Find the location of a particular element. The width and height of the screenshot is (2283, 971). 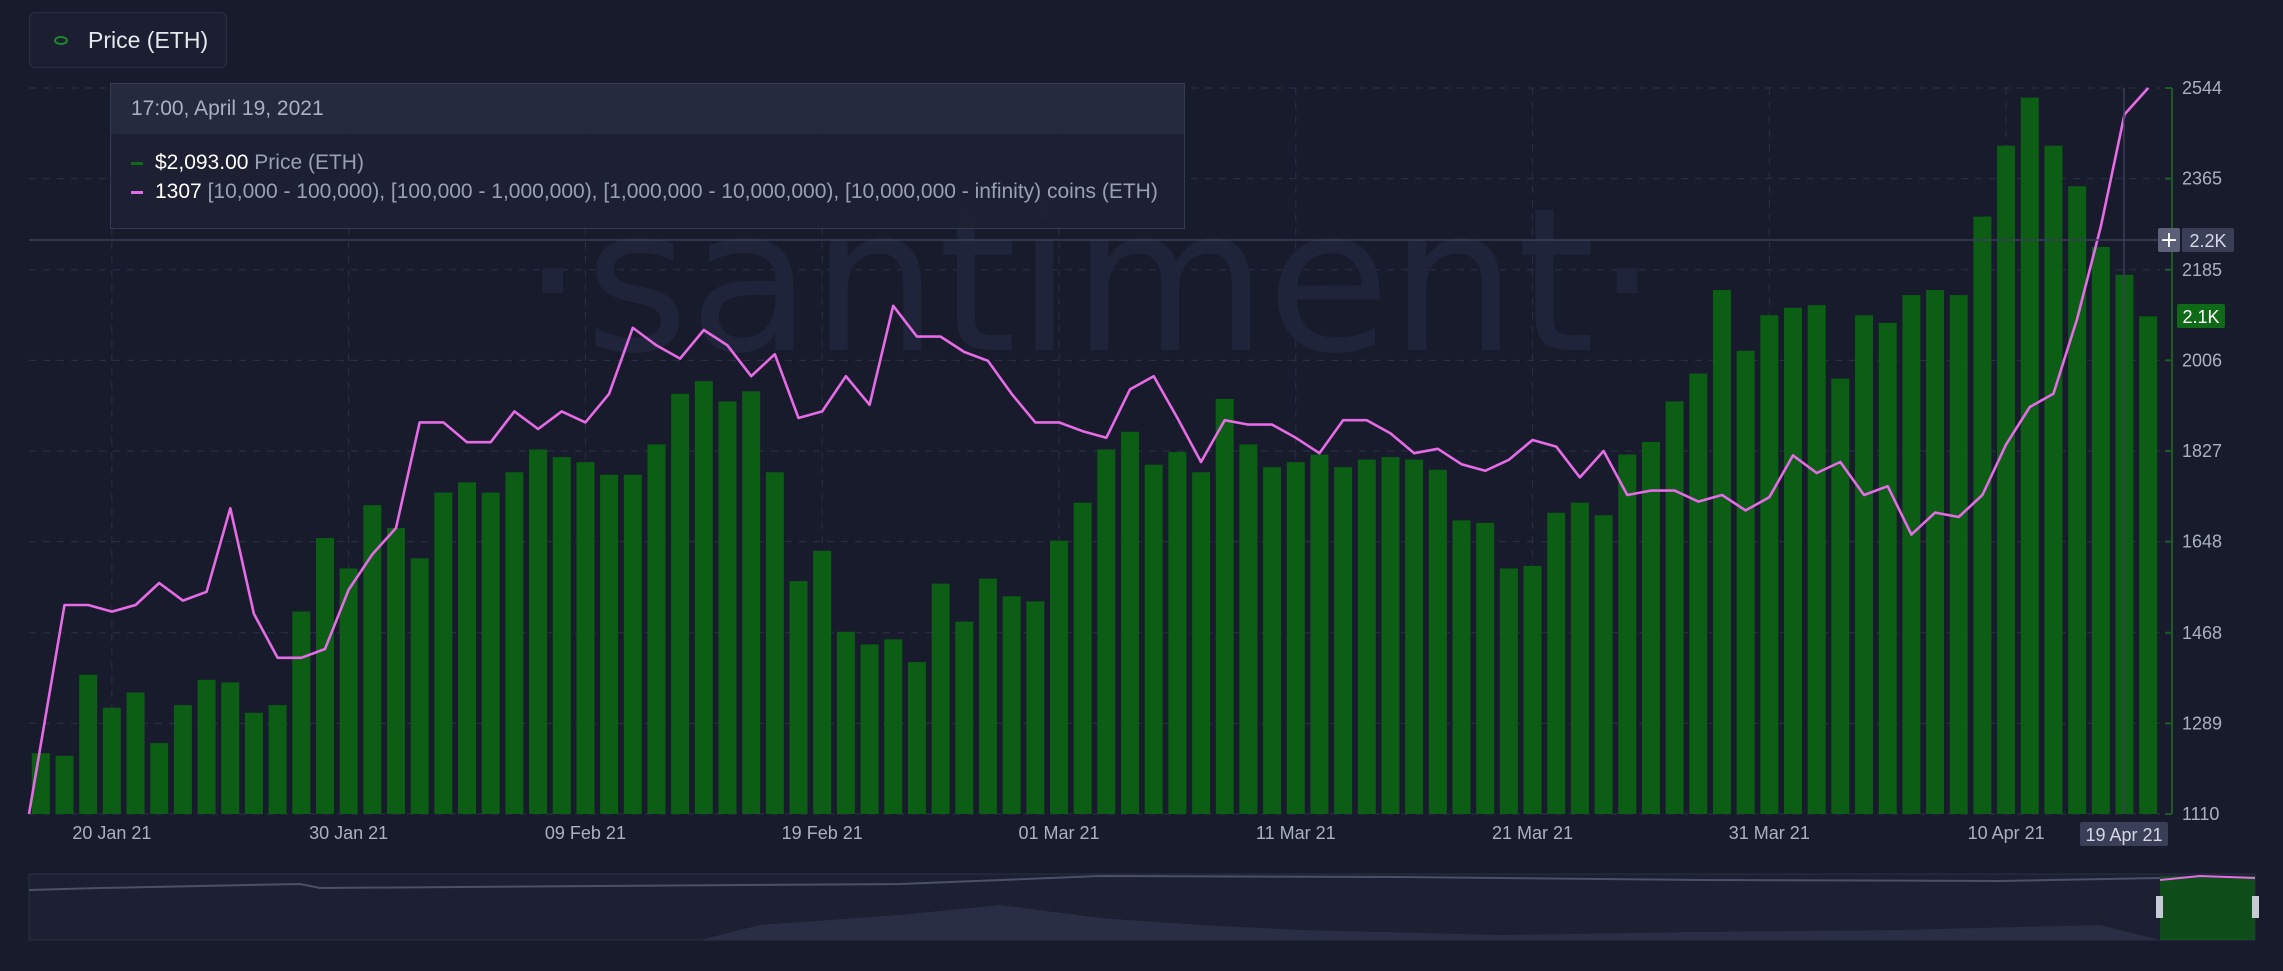

eye-icon is located at coordinates (61, 40).